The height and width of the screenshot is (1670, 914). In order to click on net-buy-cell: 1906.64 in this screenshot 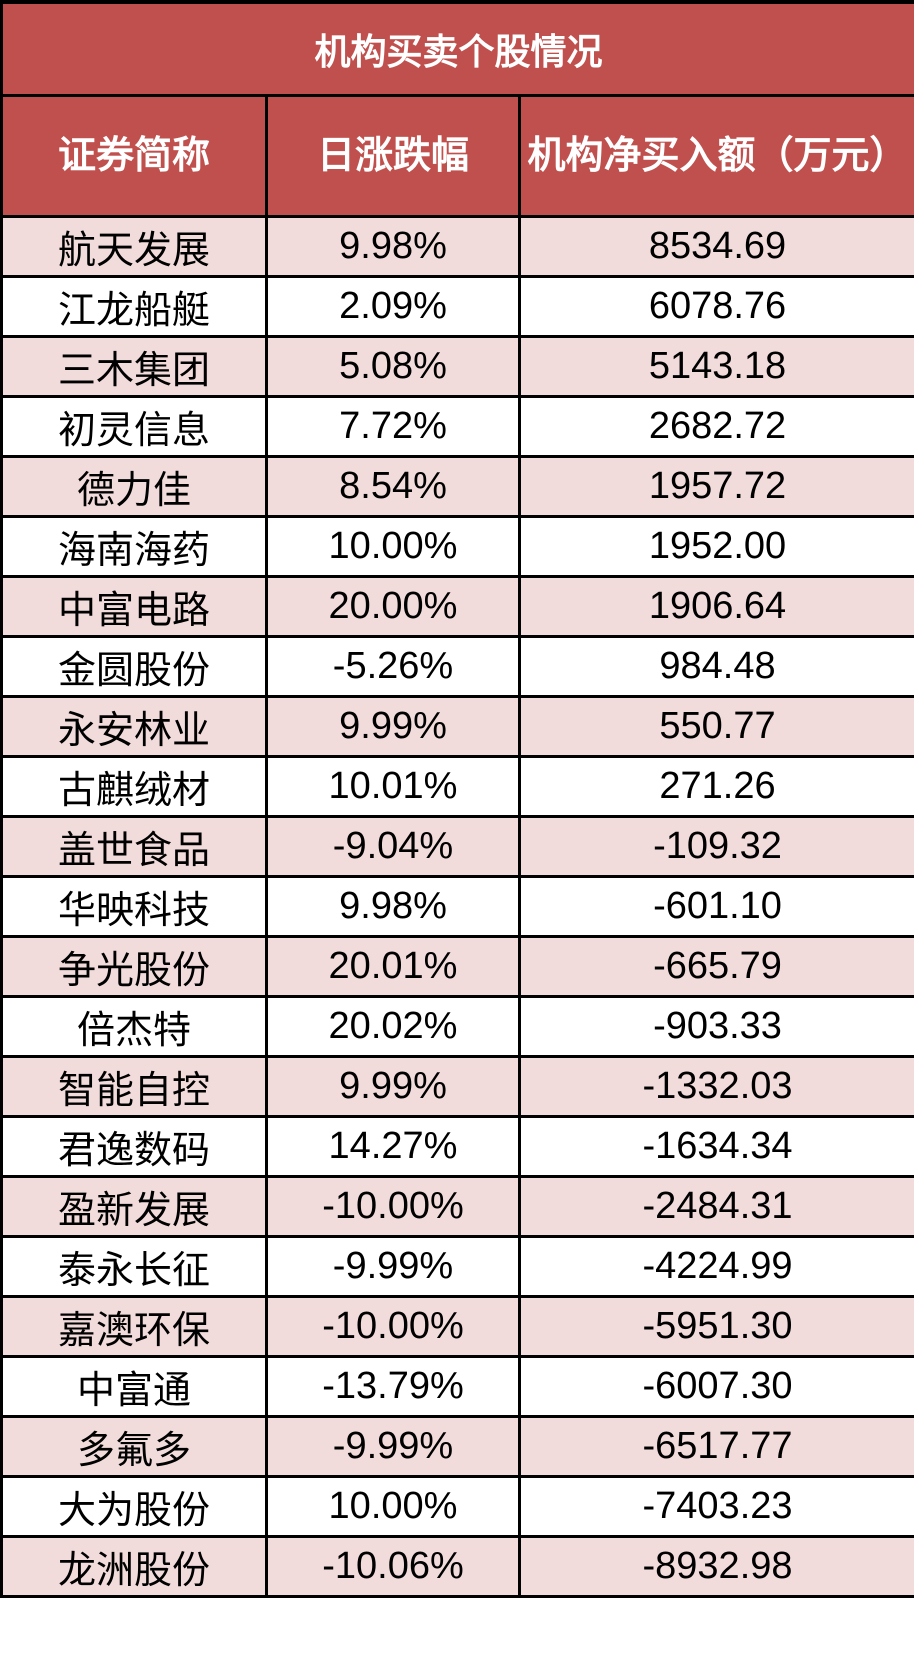, I will do `click(715, 606)`.